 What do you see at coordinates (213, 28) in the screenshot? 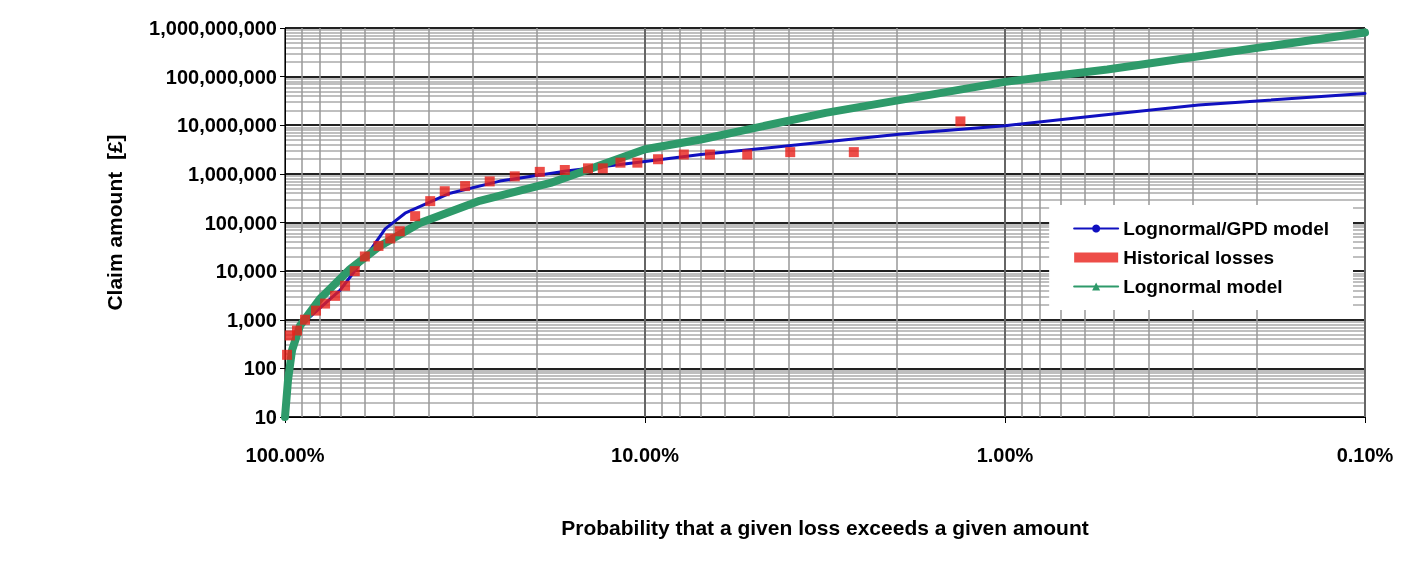
I see `y-tick-label: 1,000,000,000` at bounding box center [213, 28].